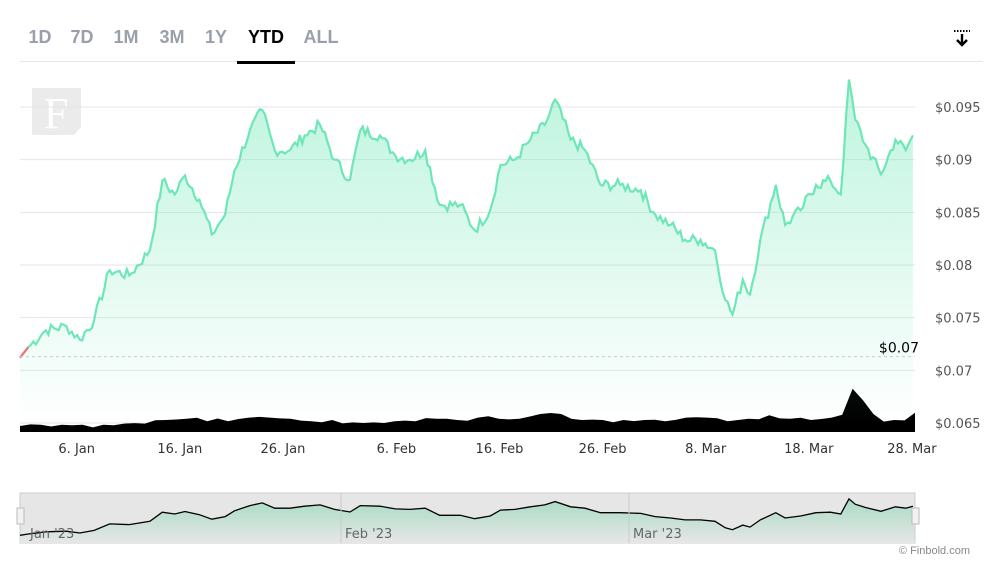 The width and height of the screenshot is (993, 566). What do you see at coordinates (899, 349) in the screenshot?
I see `reference-price-label: $0.07` at bounding box center [899, 349].